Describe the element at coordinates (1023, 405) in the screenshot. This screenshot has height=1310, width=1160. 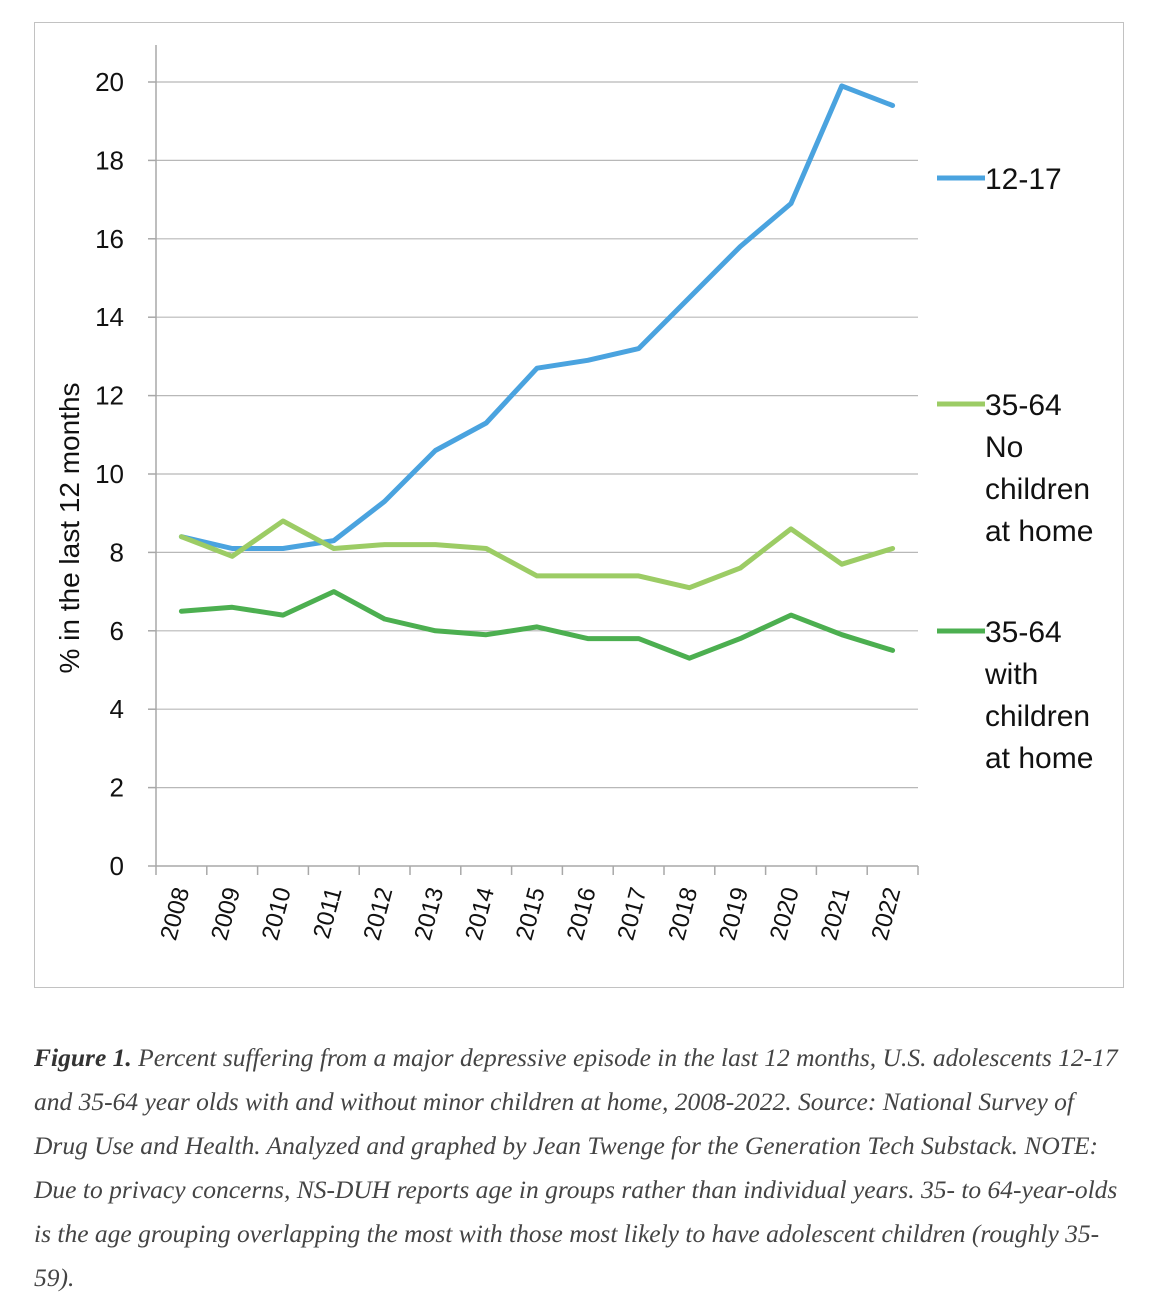
I see `legend-label-2: 35-64` at that location.